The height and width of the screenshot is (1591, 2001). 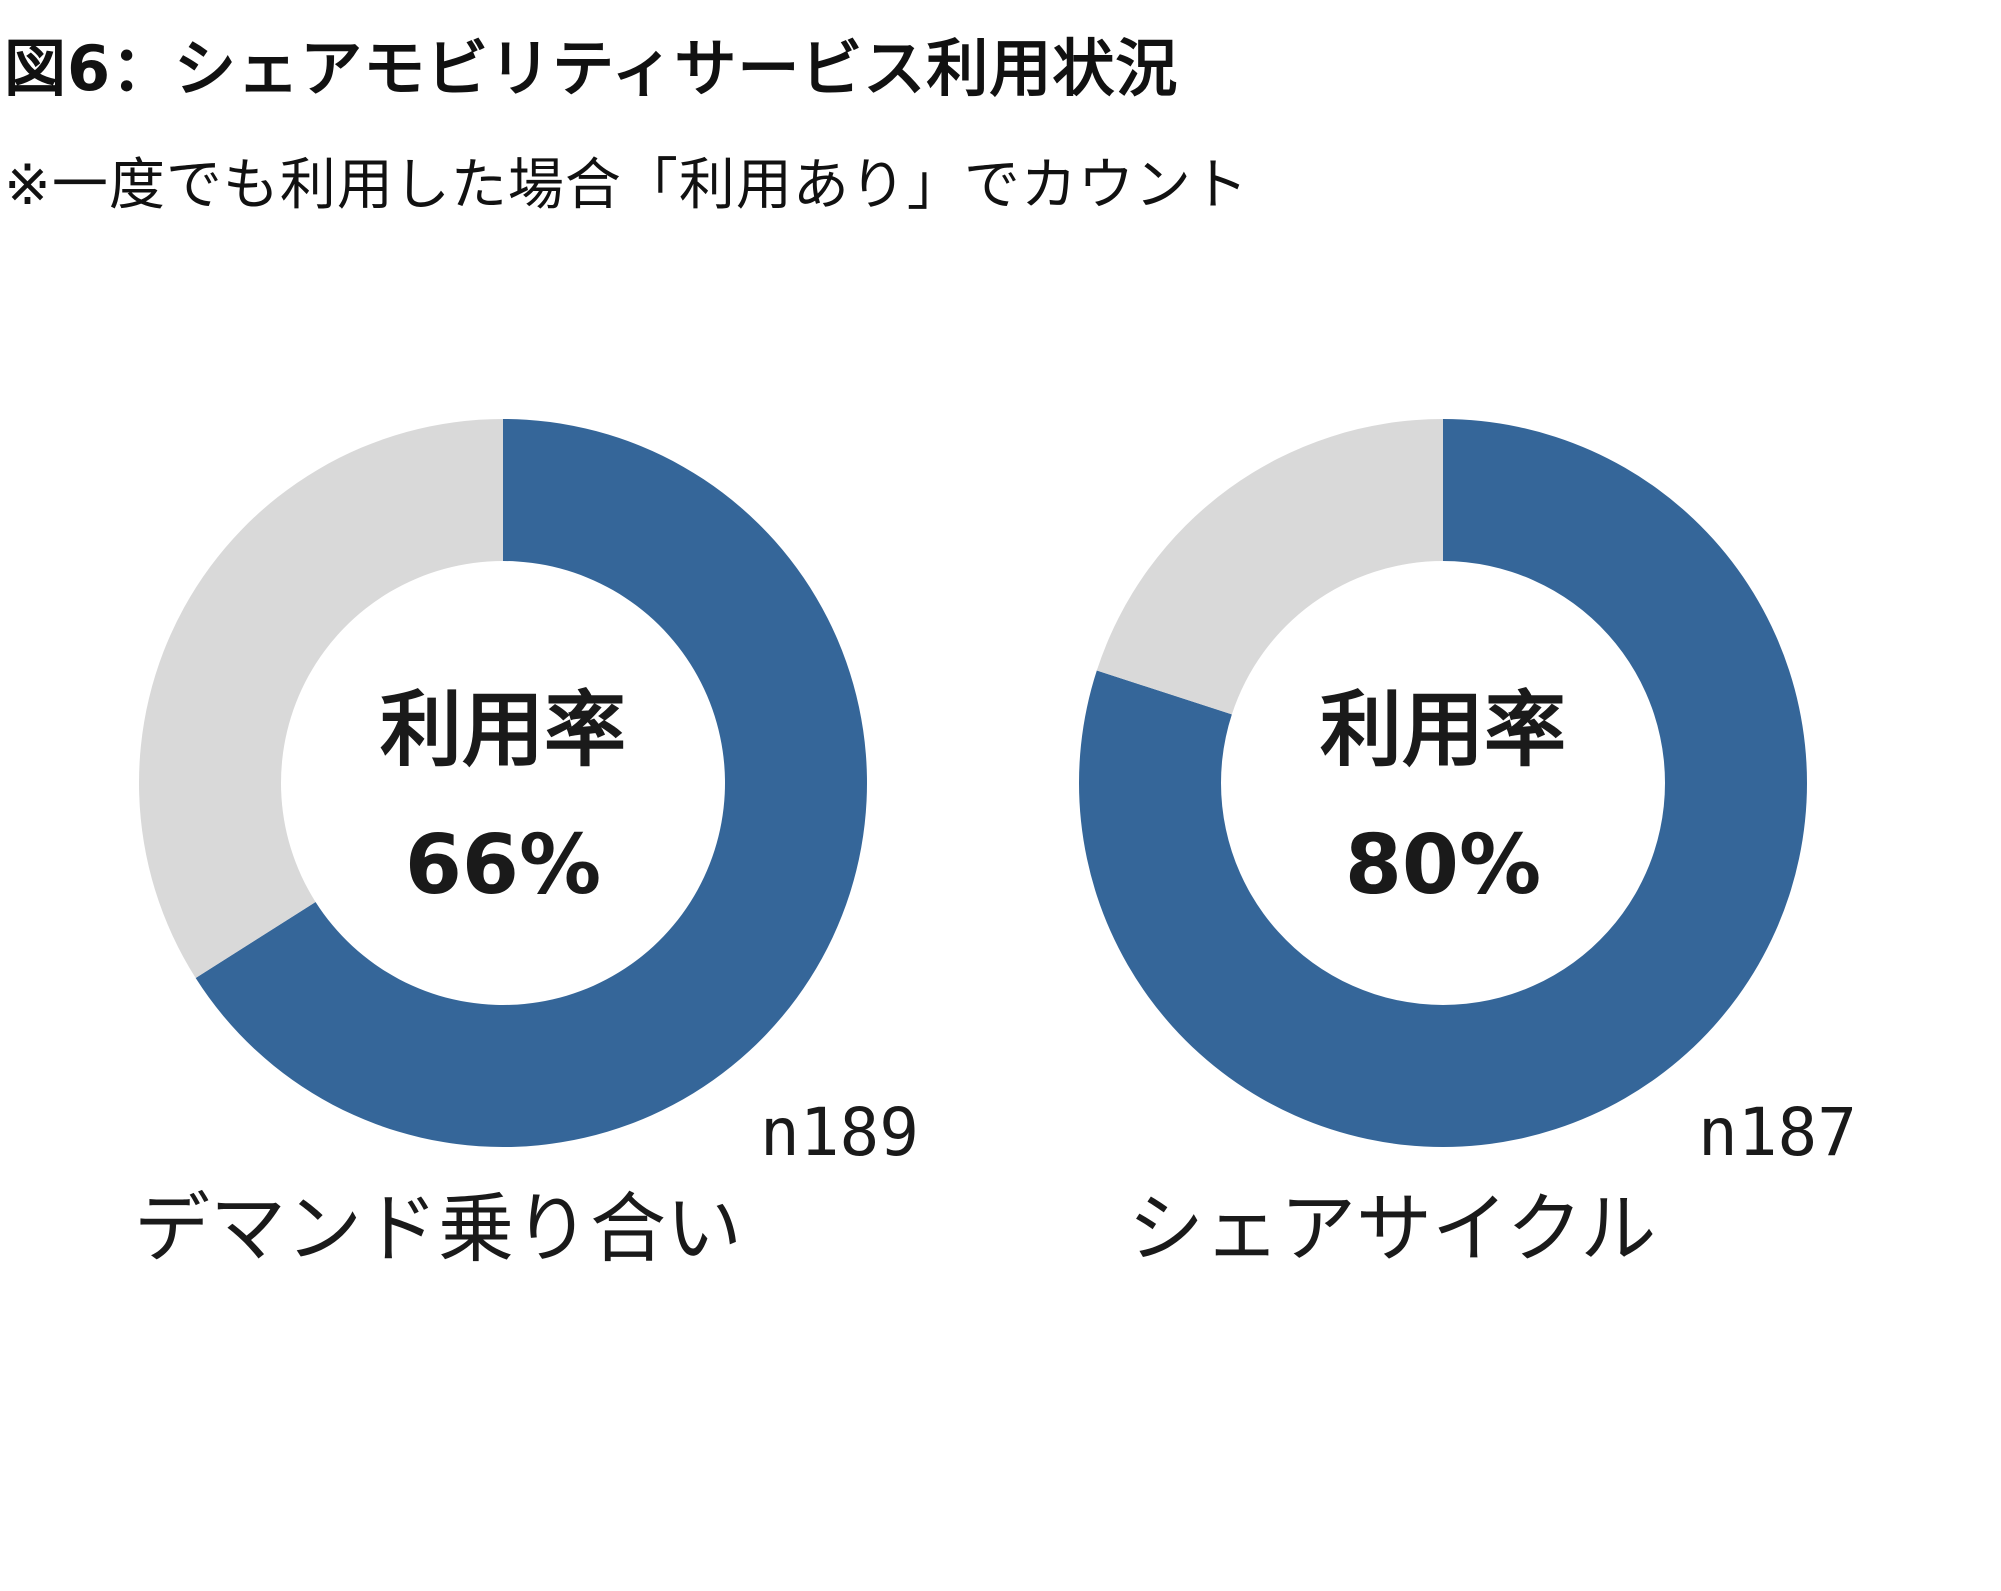 What do you see at coordinates (321, 699) in the screenshot?
I see `slice-not-used-demand` at bounding box center [321, 699].